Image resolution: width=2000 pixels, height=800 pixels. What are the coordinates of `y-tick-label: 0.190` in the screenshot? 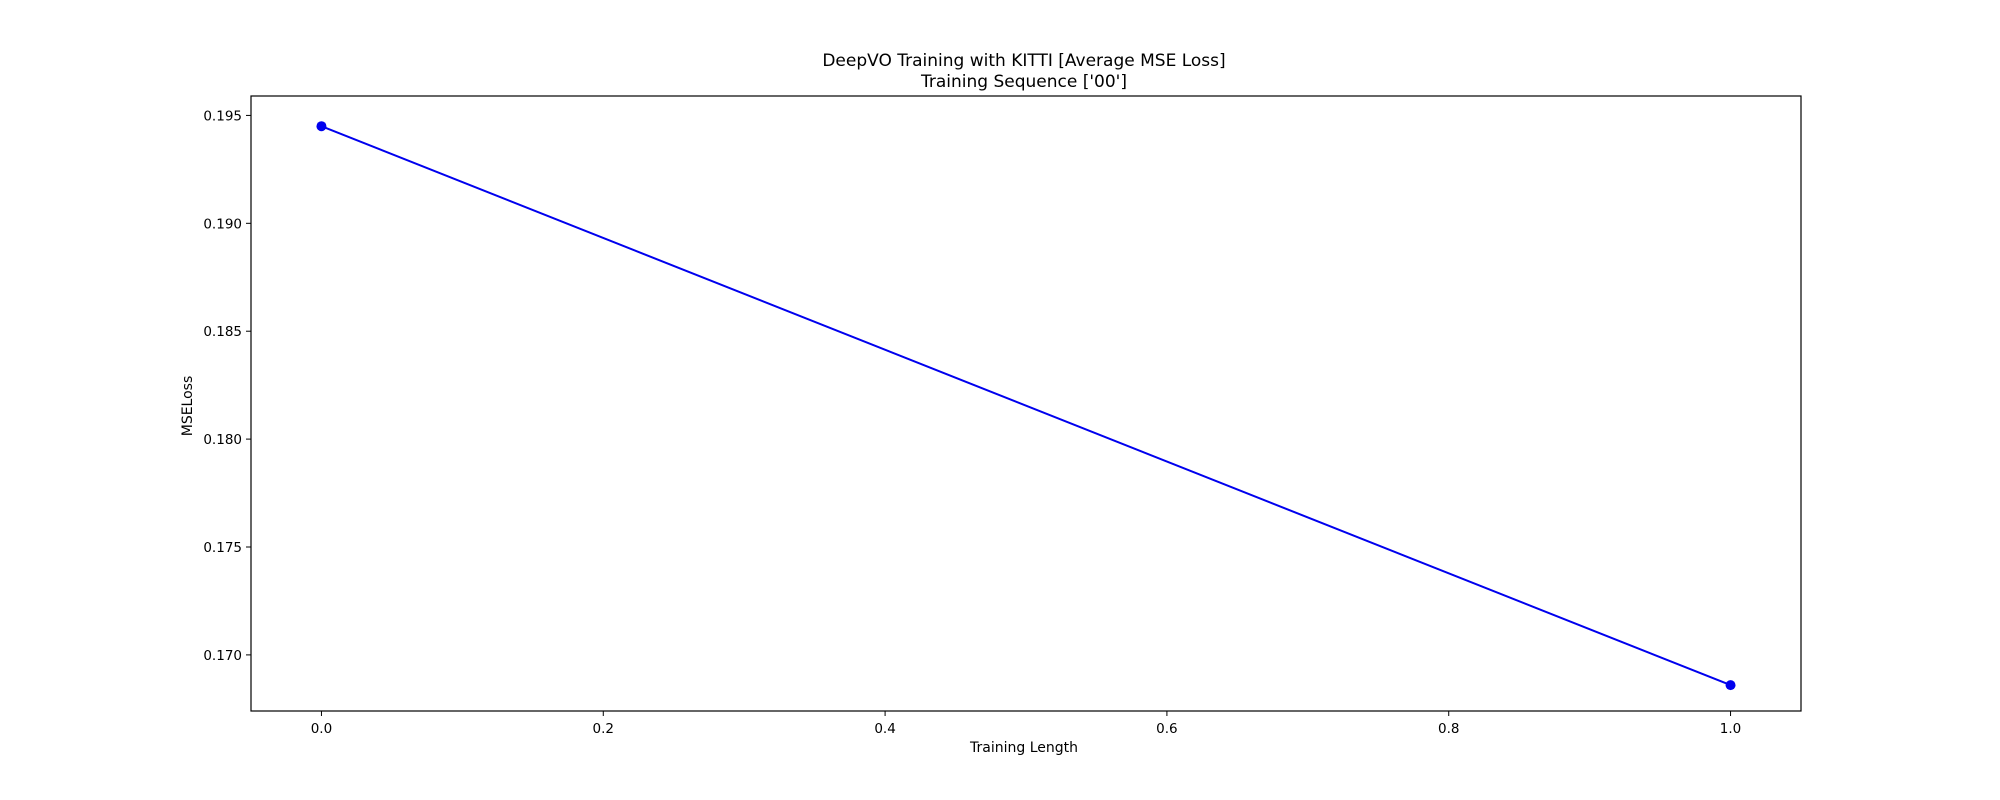 It's located at (222, 224).